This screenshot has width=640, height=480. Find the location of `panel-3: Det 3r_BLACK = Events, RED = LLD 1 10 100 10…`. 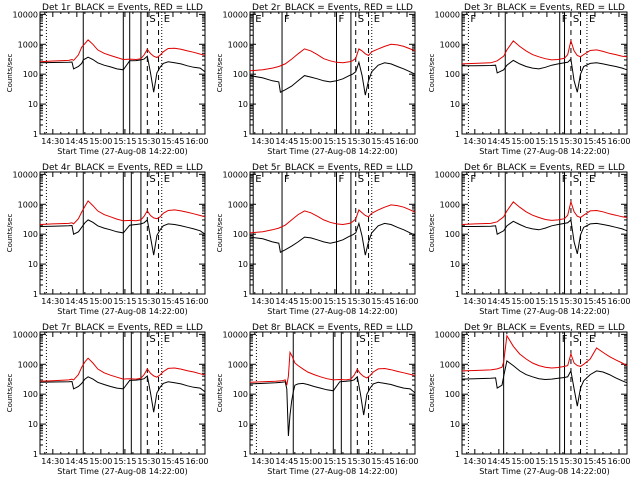

panel-3: Det 3r_BLACK = Events, RED = LLD 1 10 100 10… is located at coordinates (529, 79).